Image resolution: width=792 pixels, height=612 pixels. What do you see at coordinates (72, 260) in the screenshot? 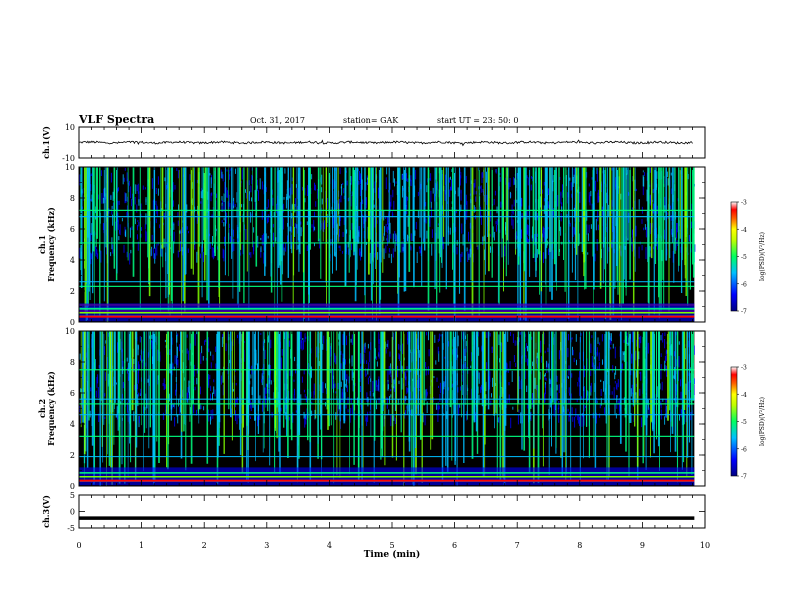
I see `ch1-spectrogram-ytick-label: 4` at bounding box center [72, 260].